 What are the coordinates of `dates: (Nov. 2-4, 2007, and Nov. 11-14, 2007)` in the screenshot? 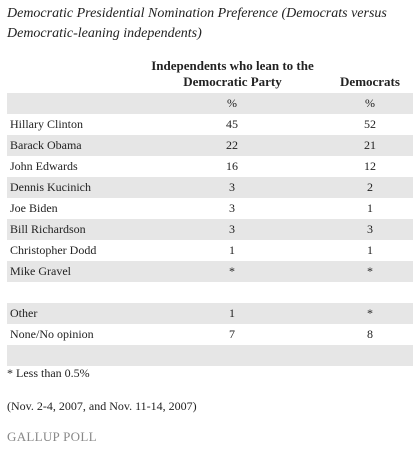 It's located at (102, 406).